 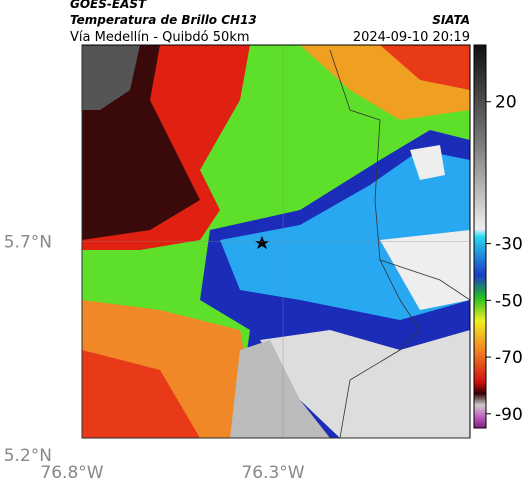 I want to click on lat-tick-label: 5.2°N, so click(x=28, y=456).